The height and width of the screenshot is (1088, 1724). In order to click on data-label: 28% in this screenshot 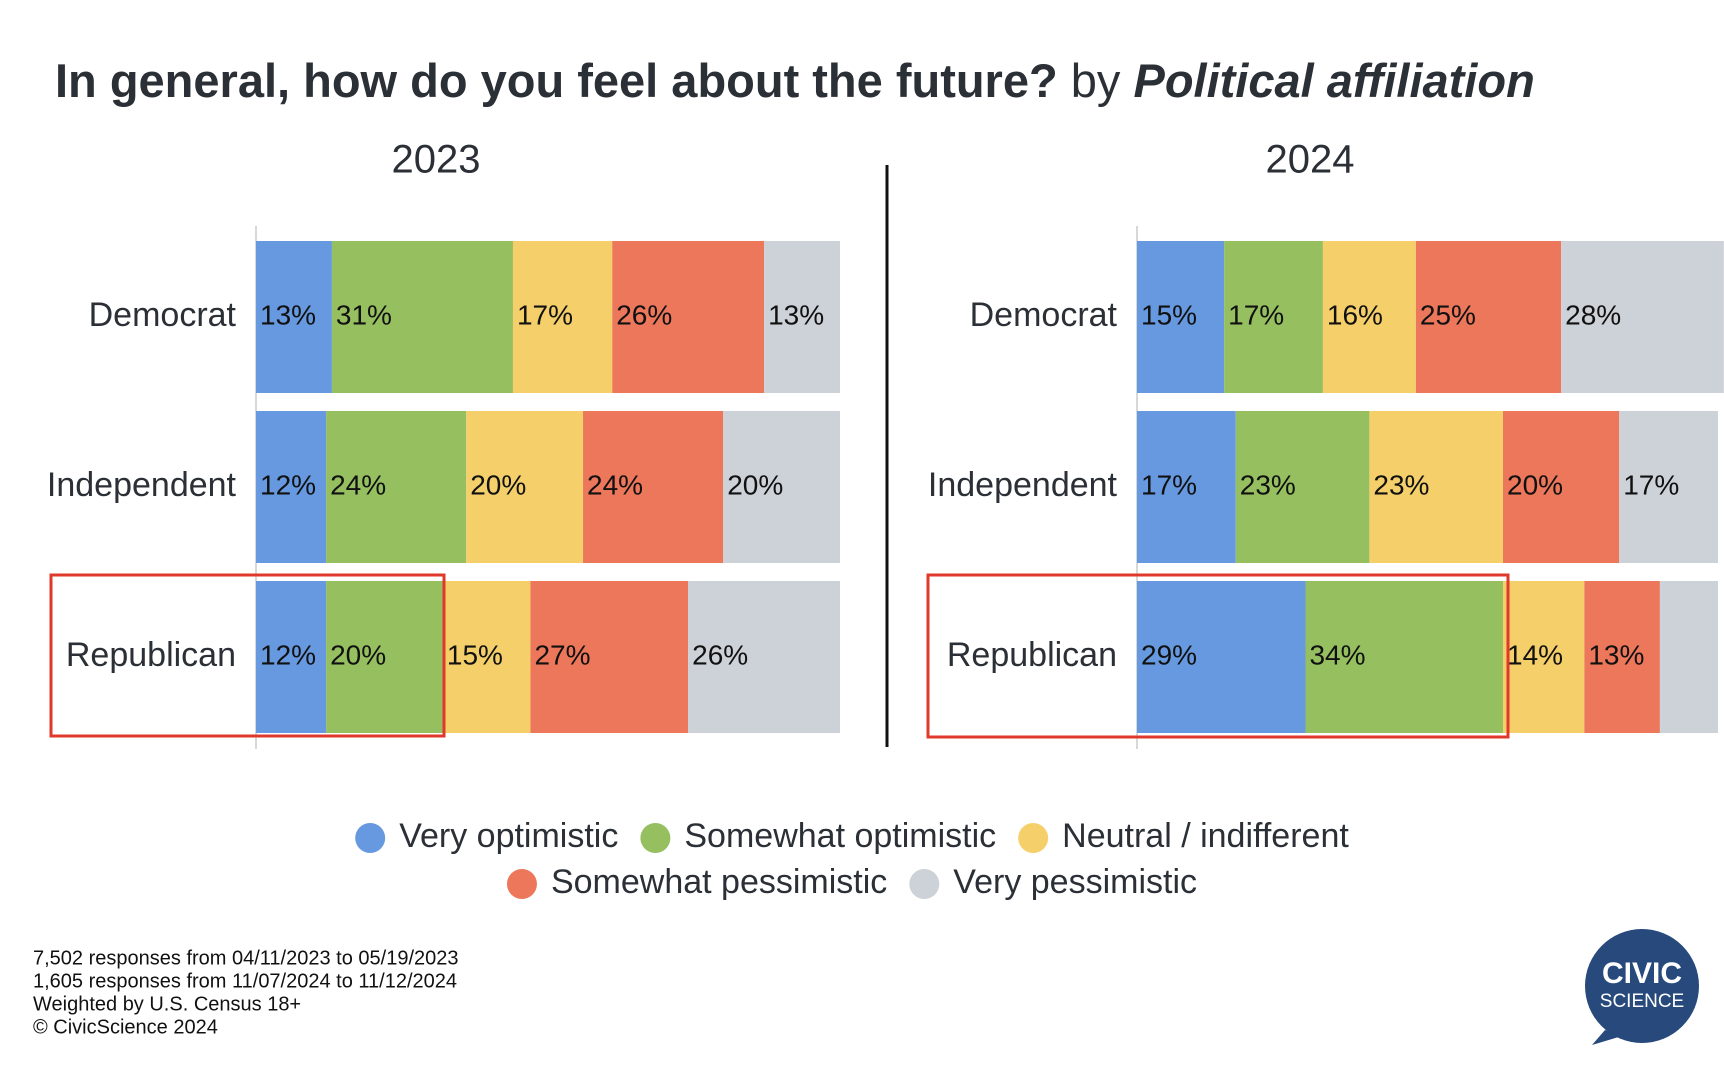, I will do `click(1593, 314)`.